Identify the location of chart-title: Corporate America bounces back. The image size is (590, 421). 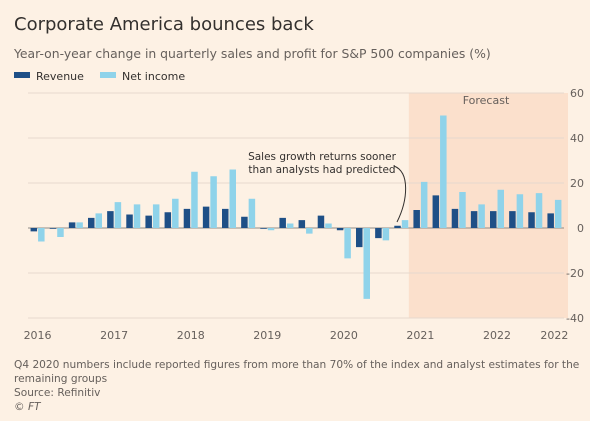
(164, 24).